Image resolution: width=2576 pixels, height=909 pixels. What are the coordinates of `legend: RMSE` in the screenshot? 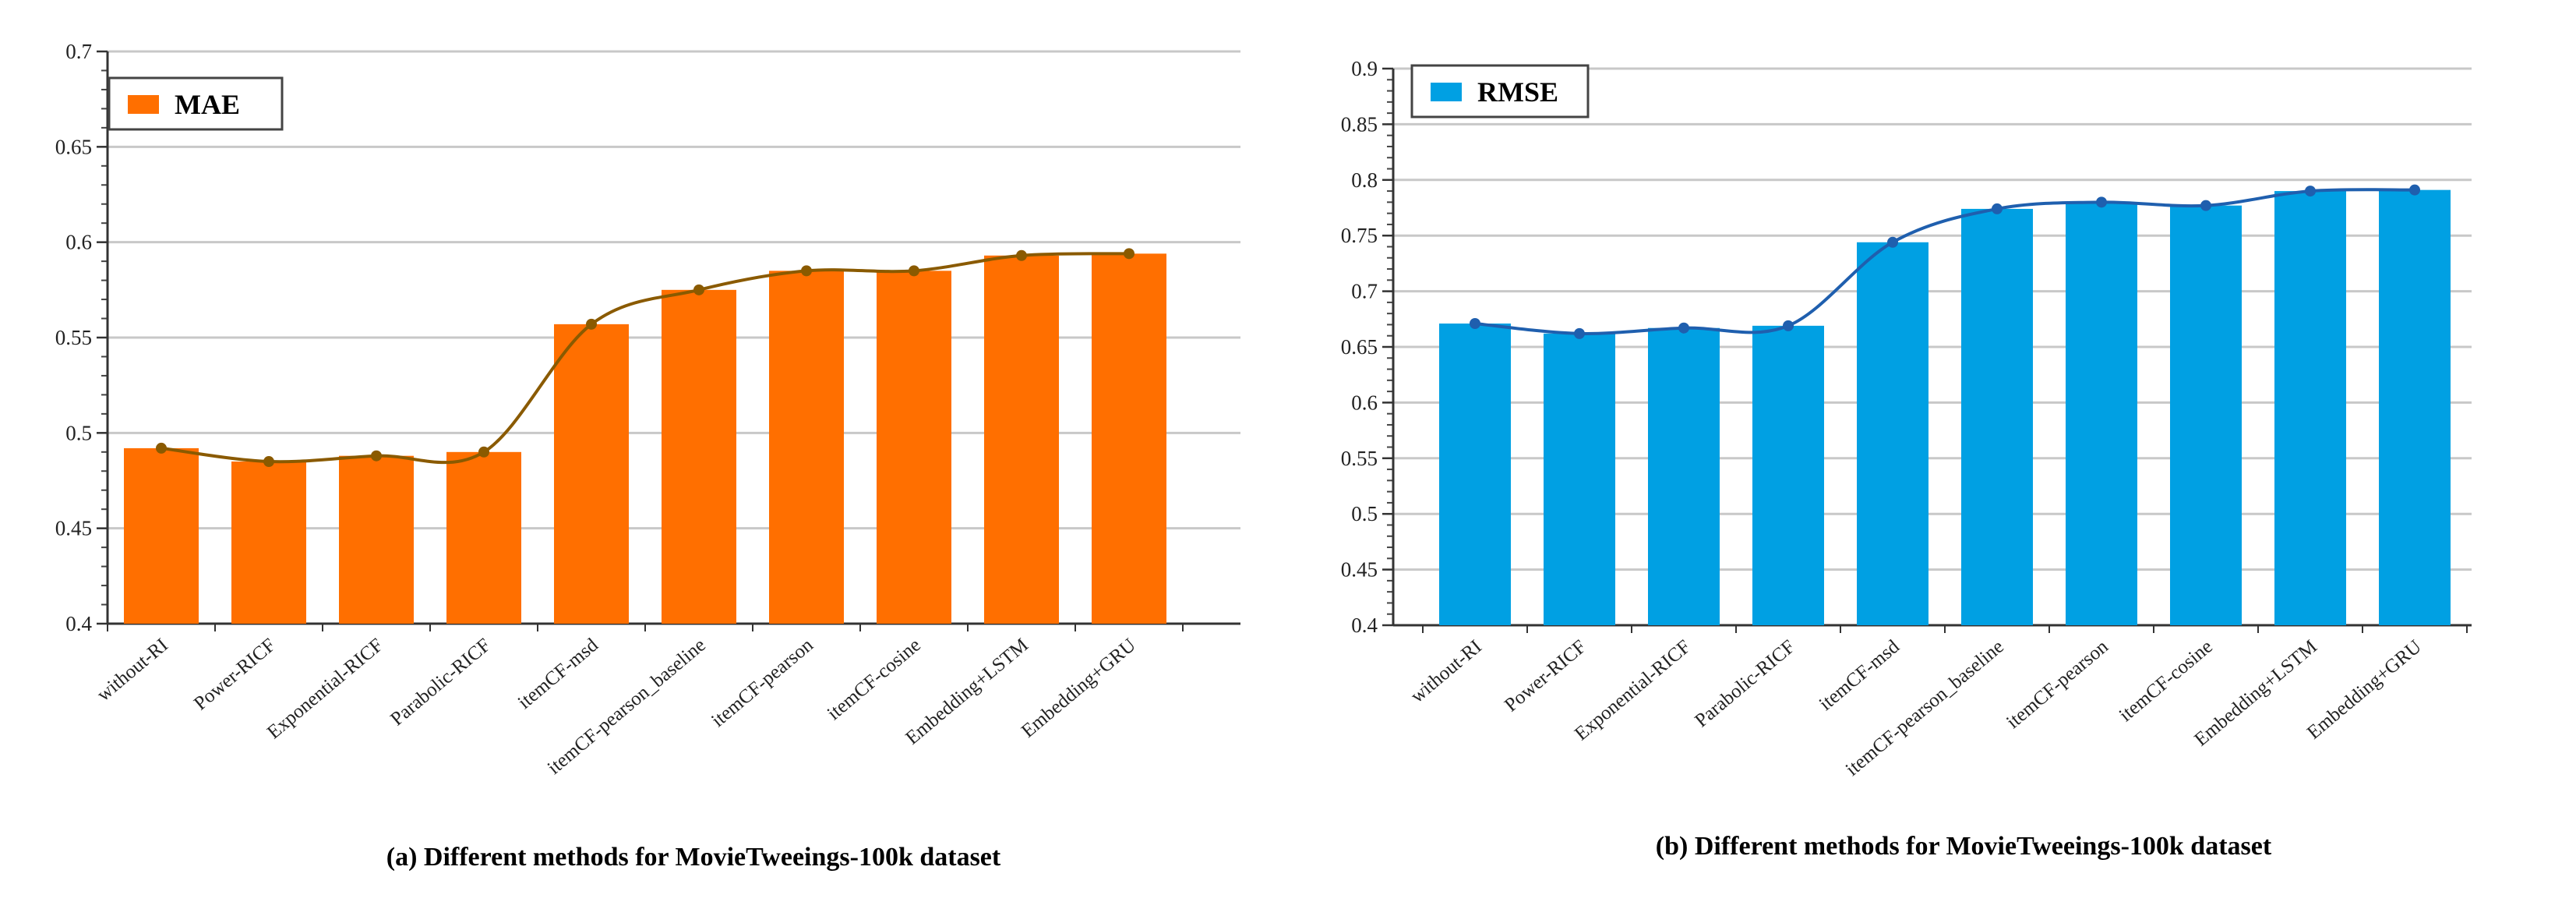 It's located at (1500, 91).